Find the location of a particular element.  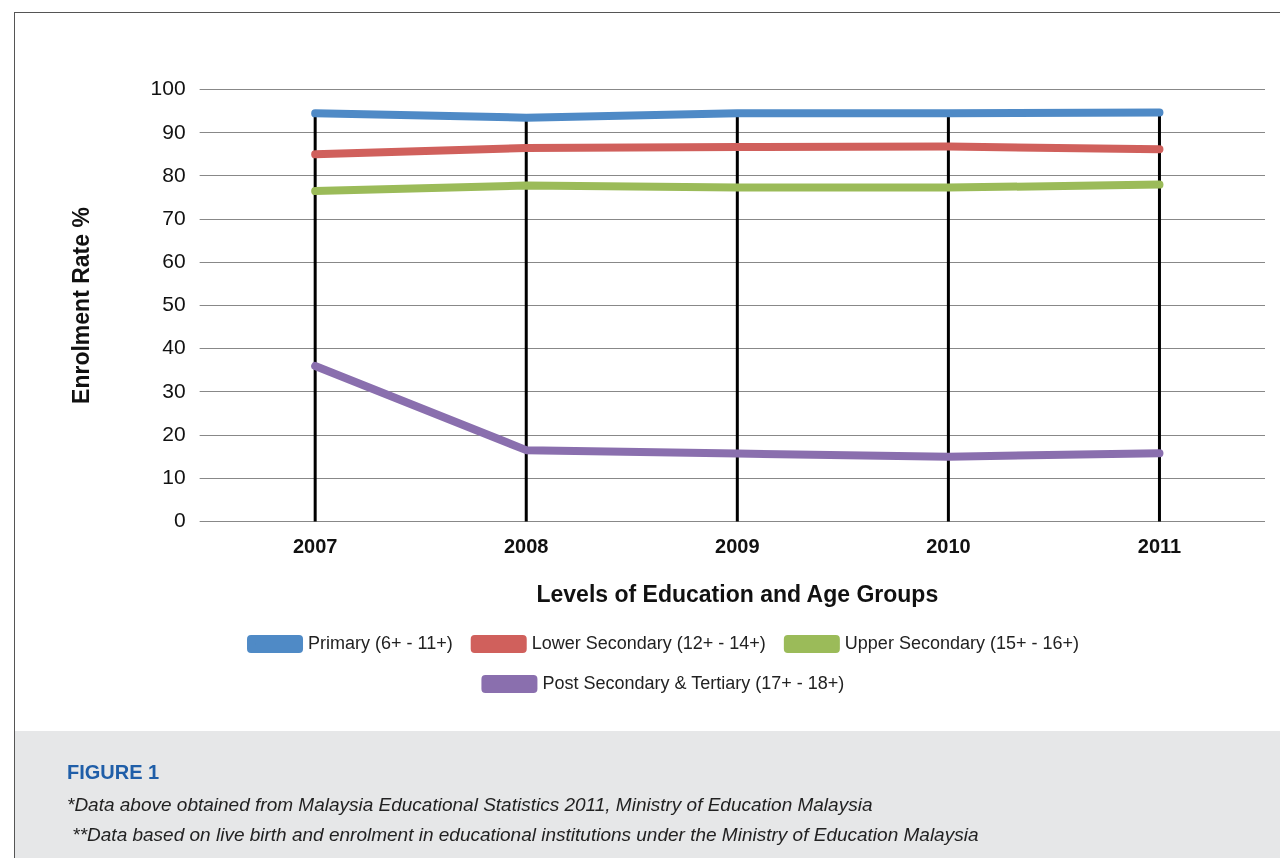

legend-label: Upper Secondary (15+ - 16+) is located at coordinates (961, 642).